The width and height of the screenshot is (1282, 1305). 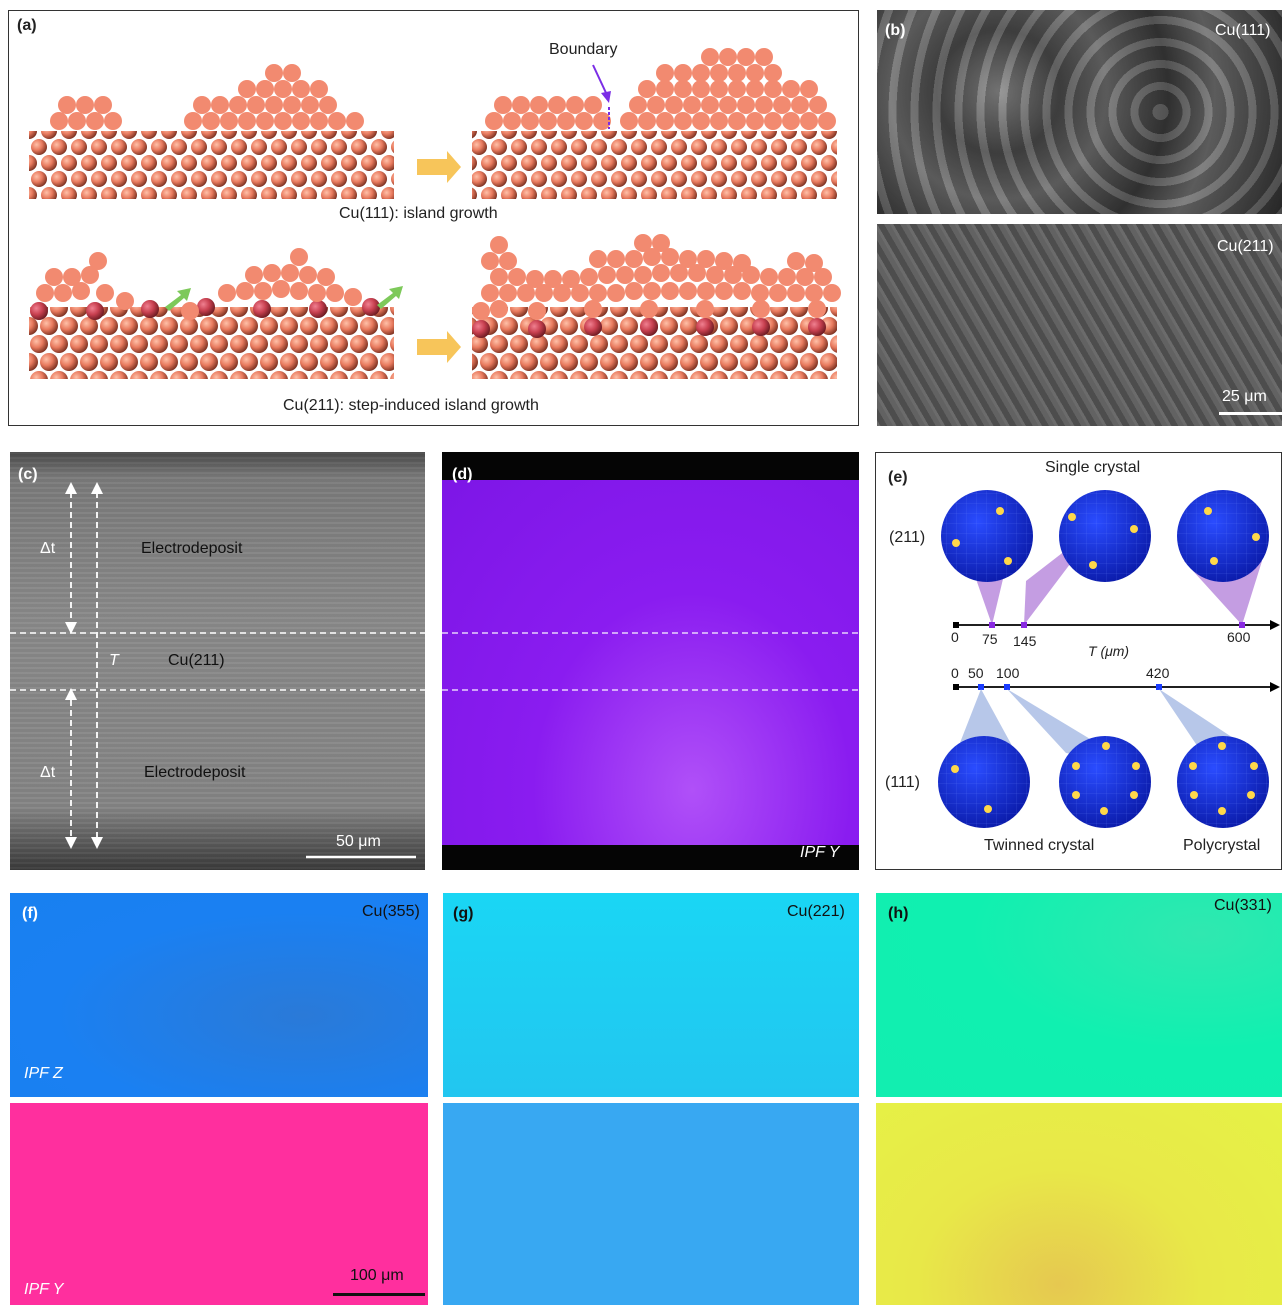 I want to click on islands-111-left, so click(x=207, y=97).